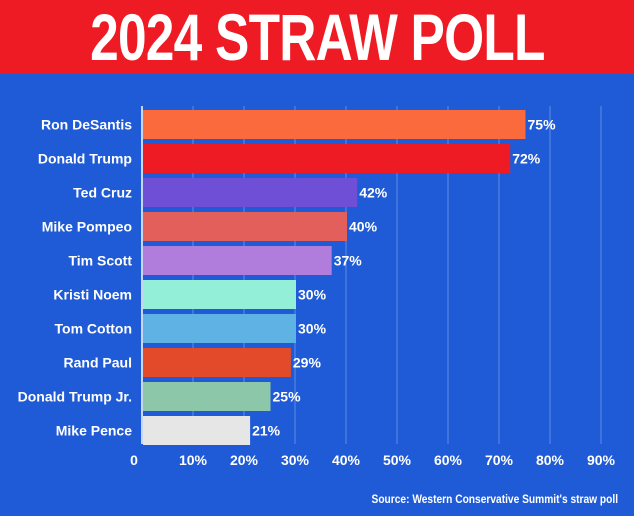 The image size is (634, 516). What do you see at coordinates (397, 460) in the screenshot?
I see `tick-label: 50%` at bounding box center [397, 460].